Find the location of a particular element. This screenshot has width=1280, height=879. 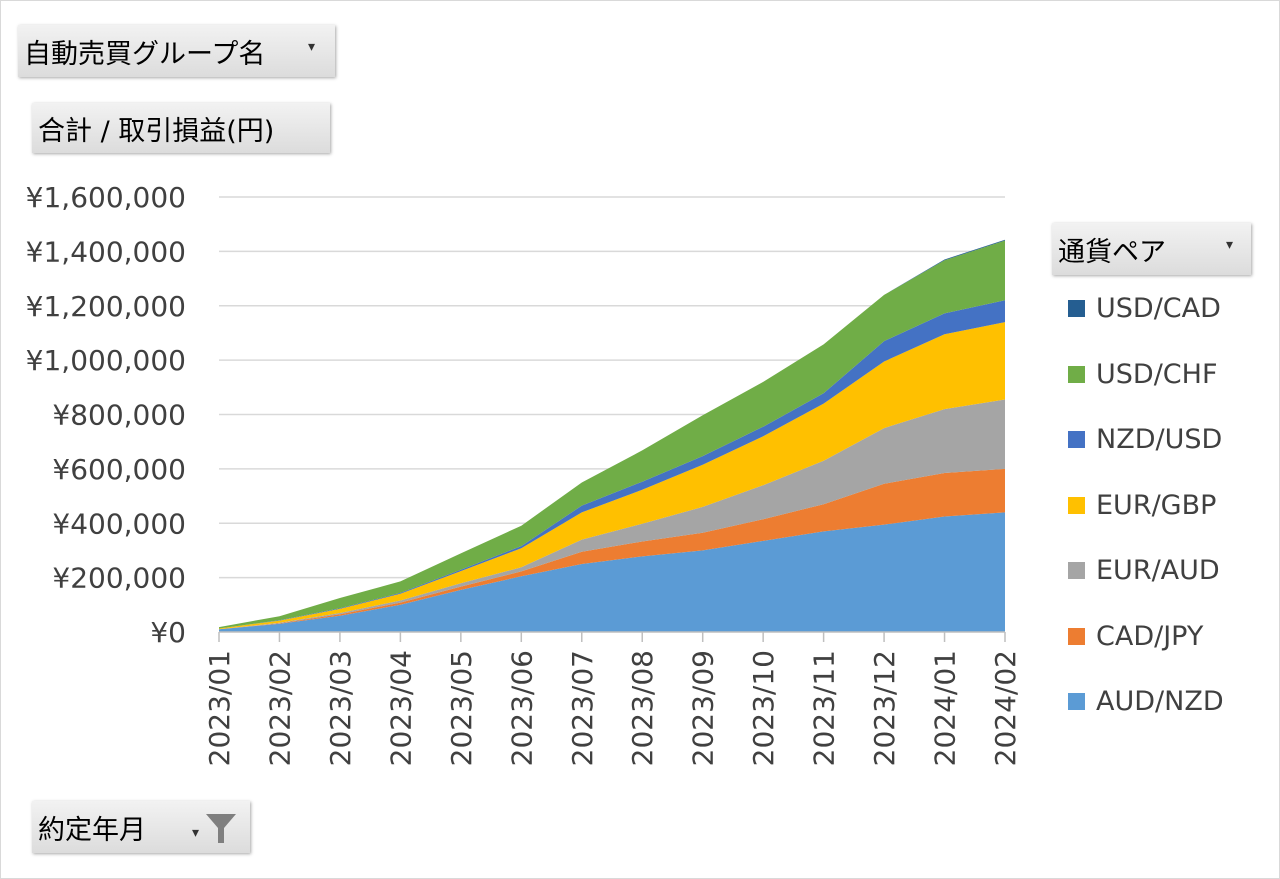

legend-item: USD/CAD is located at coordinates (1144, 308).